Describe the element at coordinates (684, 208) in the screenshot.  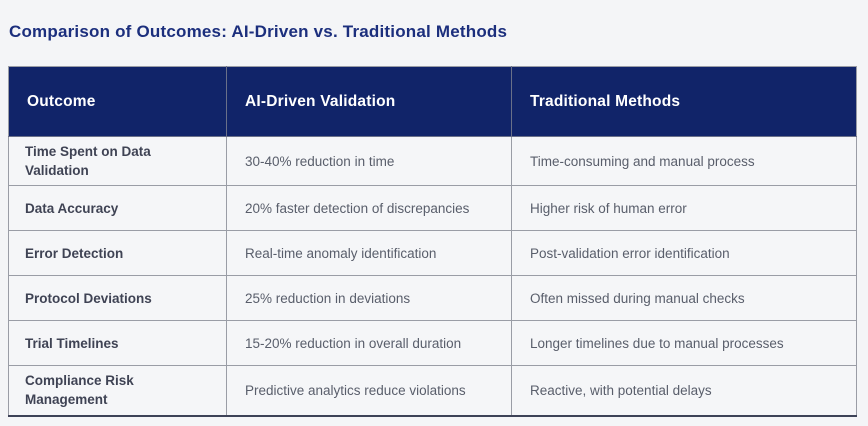
I see `traditional-methods-cell: Higher risk of human error` at that location.